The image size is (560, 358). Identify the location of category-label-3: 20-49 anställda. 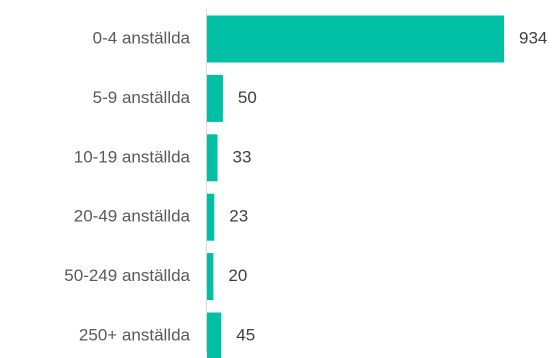
(132, 216).